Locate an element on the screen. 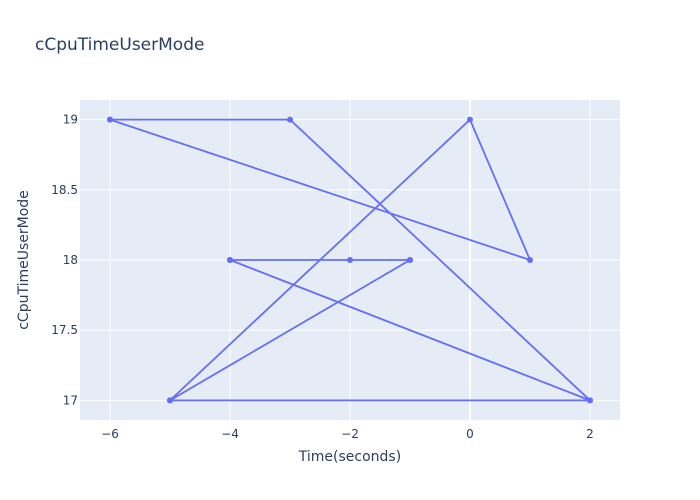 Image resolution: width=700 pixels, height=500 pixels. x-axis-ticks: −6 −4 −2 0 2 is located at coordinates (347, 434).